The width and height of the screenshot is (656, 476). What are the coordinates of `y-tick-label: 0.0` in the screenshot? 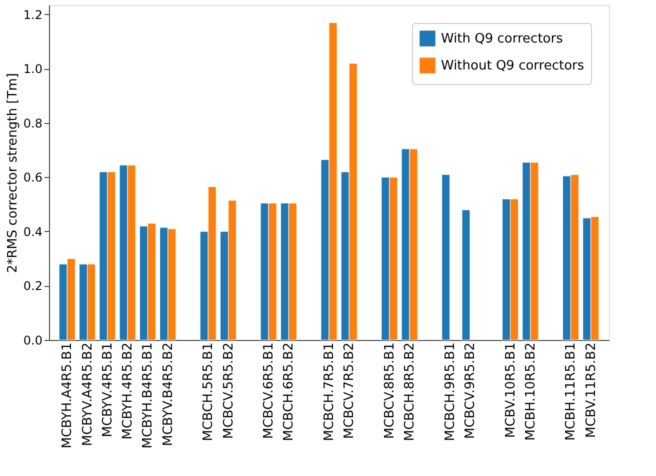 It's located at (32, 341).